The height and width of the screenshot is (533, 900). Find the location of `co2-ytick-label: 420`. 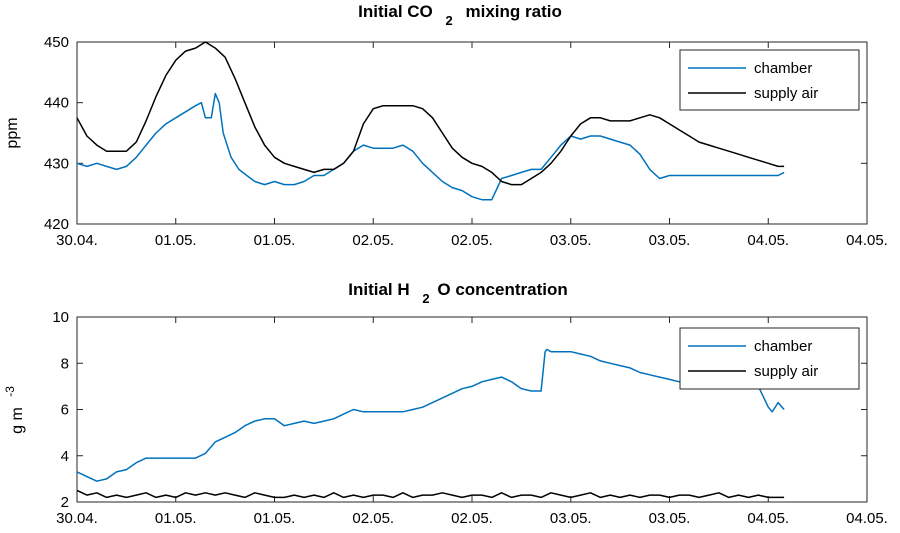

co2-ytick-label: 420 is located at coordinates (56, 224).